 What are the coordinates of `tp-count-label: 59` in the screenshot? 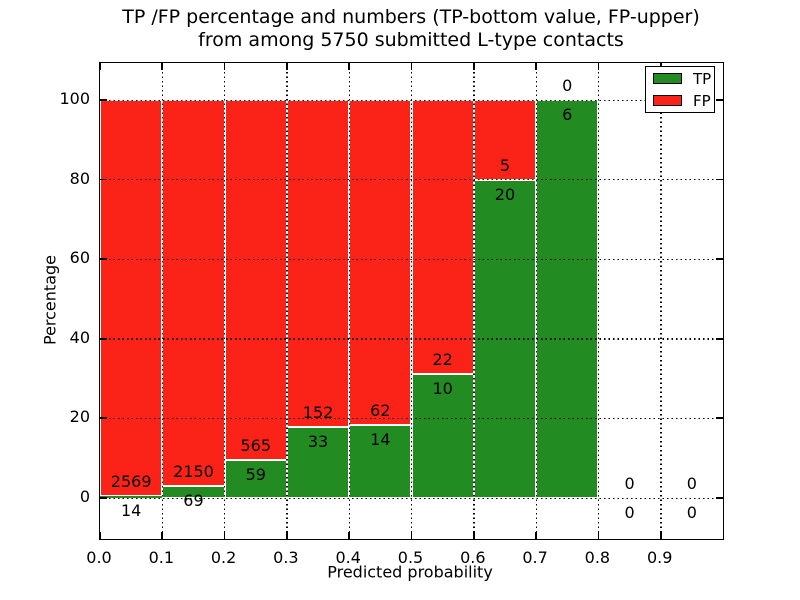 It's located at (255, 475).